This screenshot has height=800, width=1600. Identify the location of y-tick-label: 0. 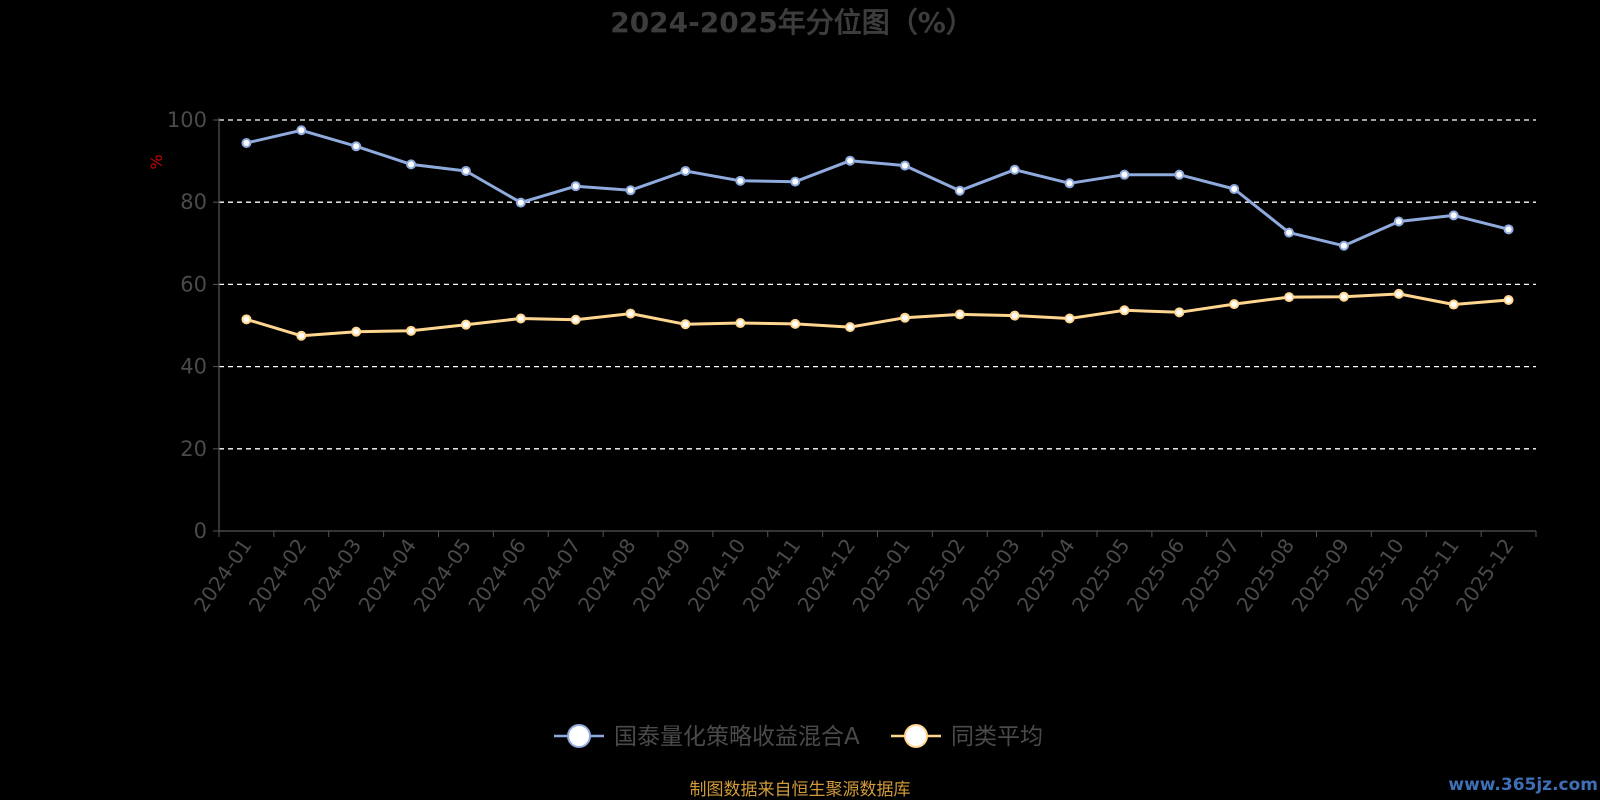
(200, 531).